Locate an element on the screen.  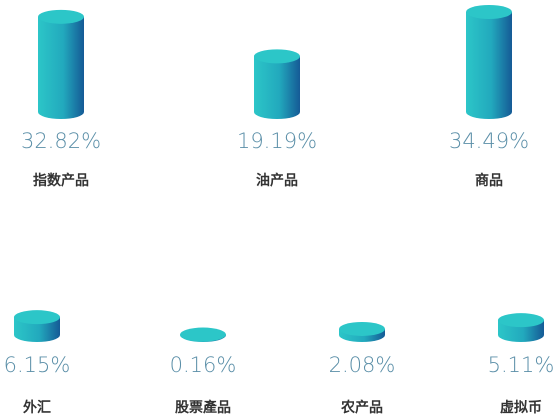
value-label: 2.08% is located at coordinates (362, 365).